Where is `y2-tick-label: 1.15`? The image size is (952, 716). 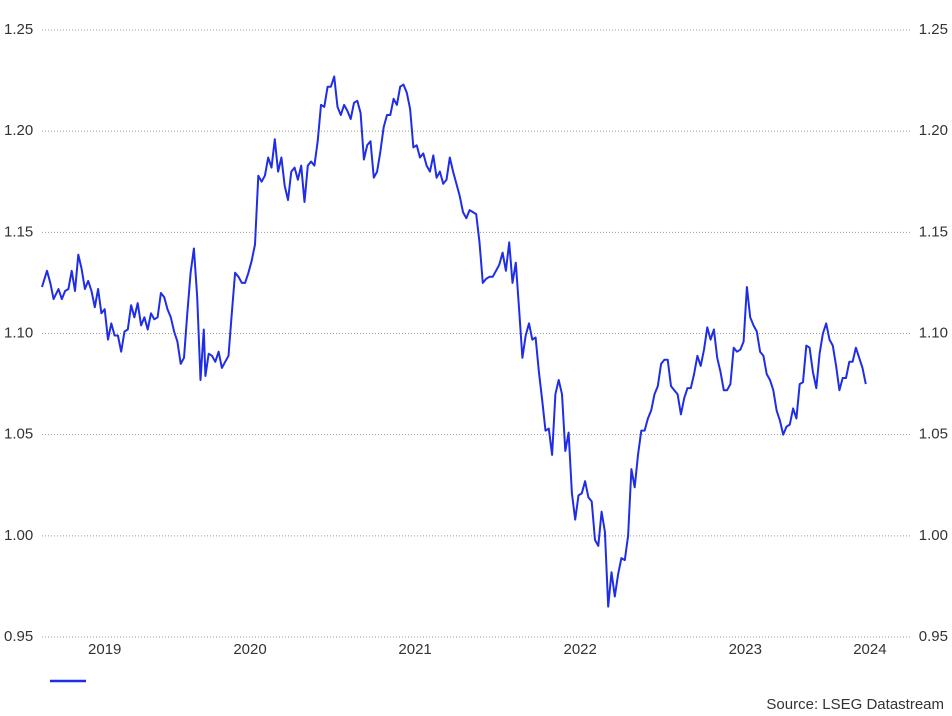
y2-tick-label: 1.15 is located at coordinates (933, 231).